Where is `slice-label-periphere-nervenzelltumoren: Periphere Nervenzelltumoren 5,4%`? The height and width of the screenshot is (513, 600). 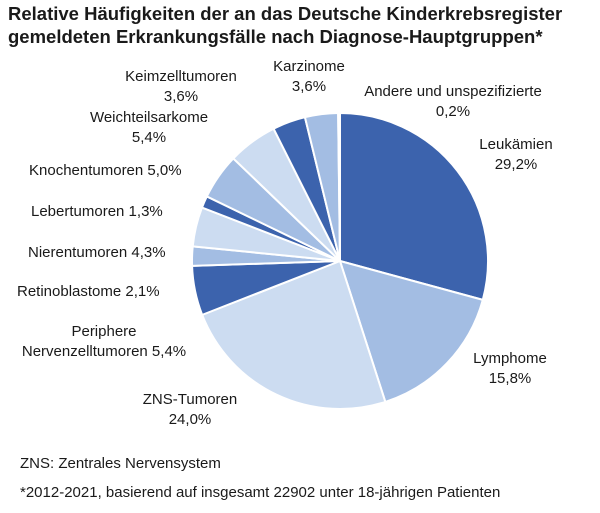 slice-label-periphere-nervenzelltumoren: Periphere Nervenzelltumoren 5,4% is located at coordinates (104, 341).